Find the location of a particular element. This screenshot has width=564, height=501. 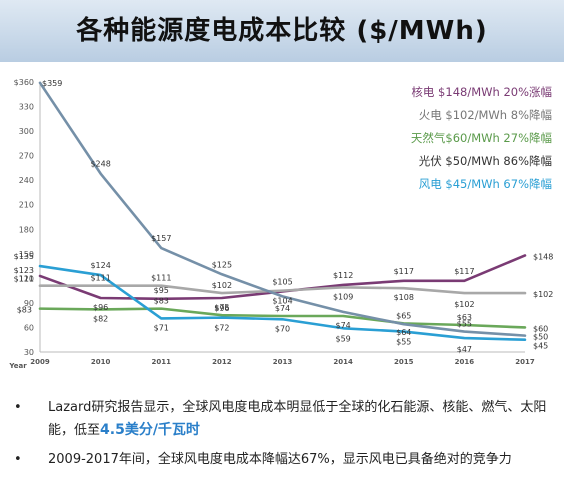

data-label-gas: $75 is located at coordinates (221, 307).